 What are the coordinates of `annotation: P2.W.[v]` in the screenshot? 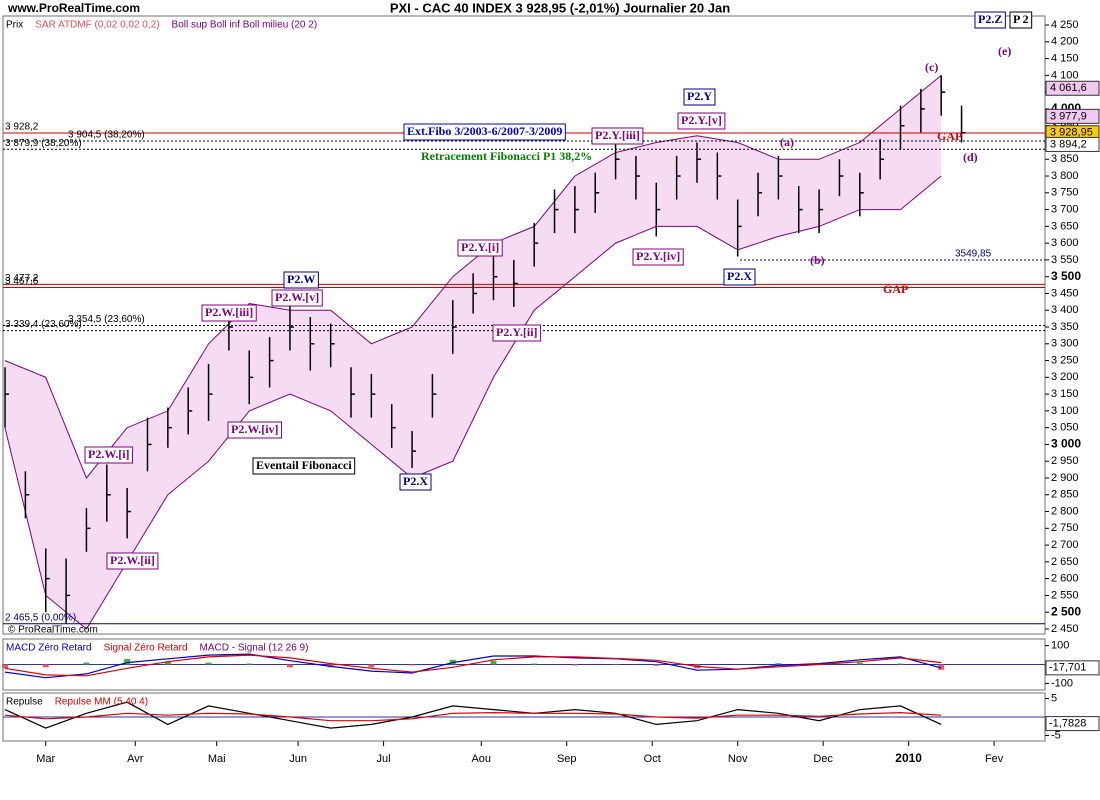 It's located at (297, 297).